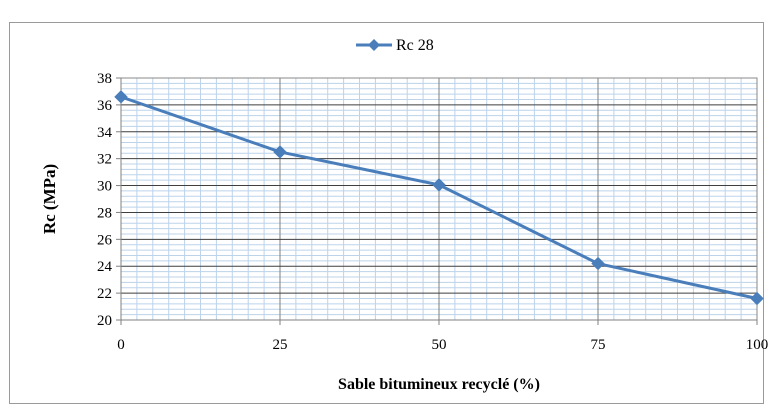 The width and height of the screenshot is (776, 407). What do you see at coordinates (121, 345) in the screenshot?
I see `x-tick-label: 0` at bounding box center [121, 345].